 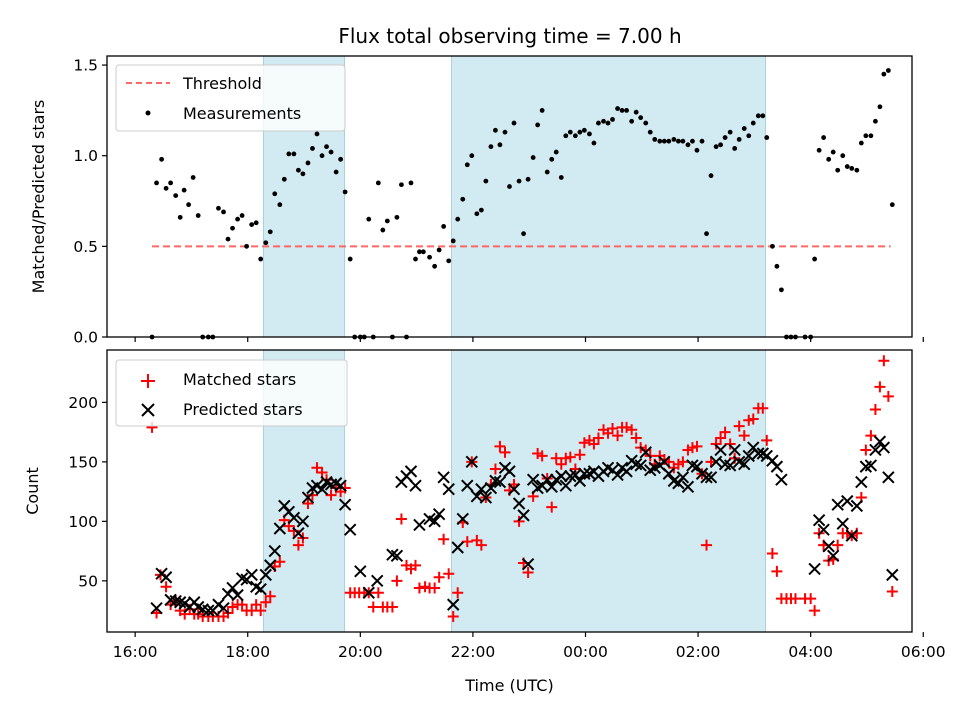 What do you see at coordinates (360, 652) in the screenshot?
I see `bottom-xtick-label-2: 20:00` at bounding box center [360, 652].